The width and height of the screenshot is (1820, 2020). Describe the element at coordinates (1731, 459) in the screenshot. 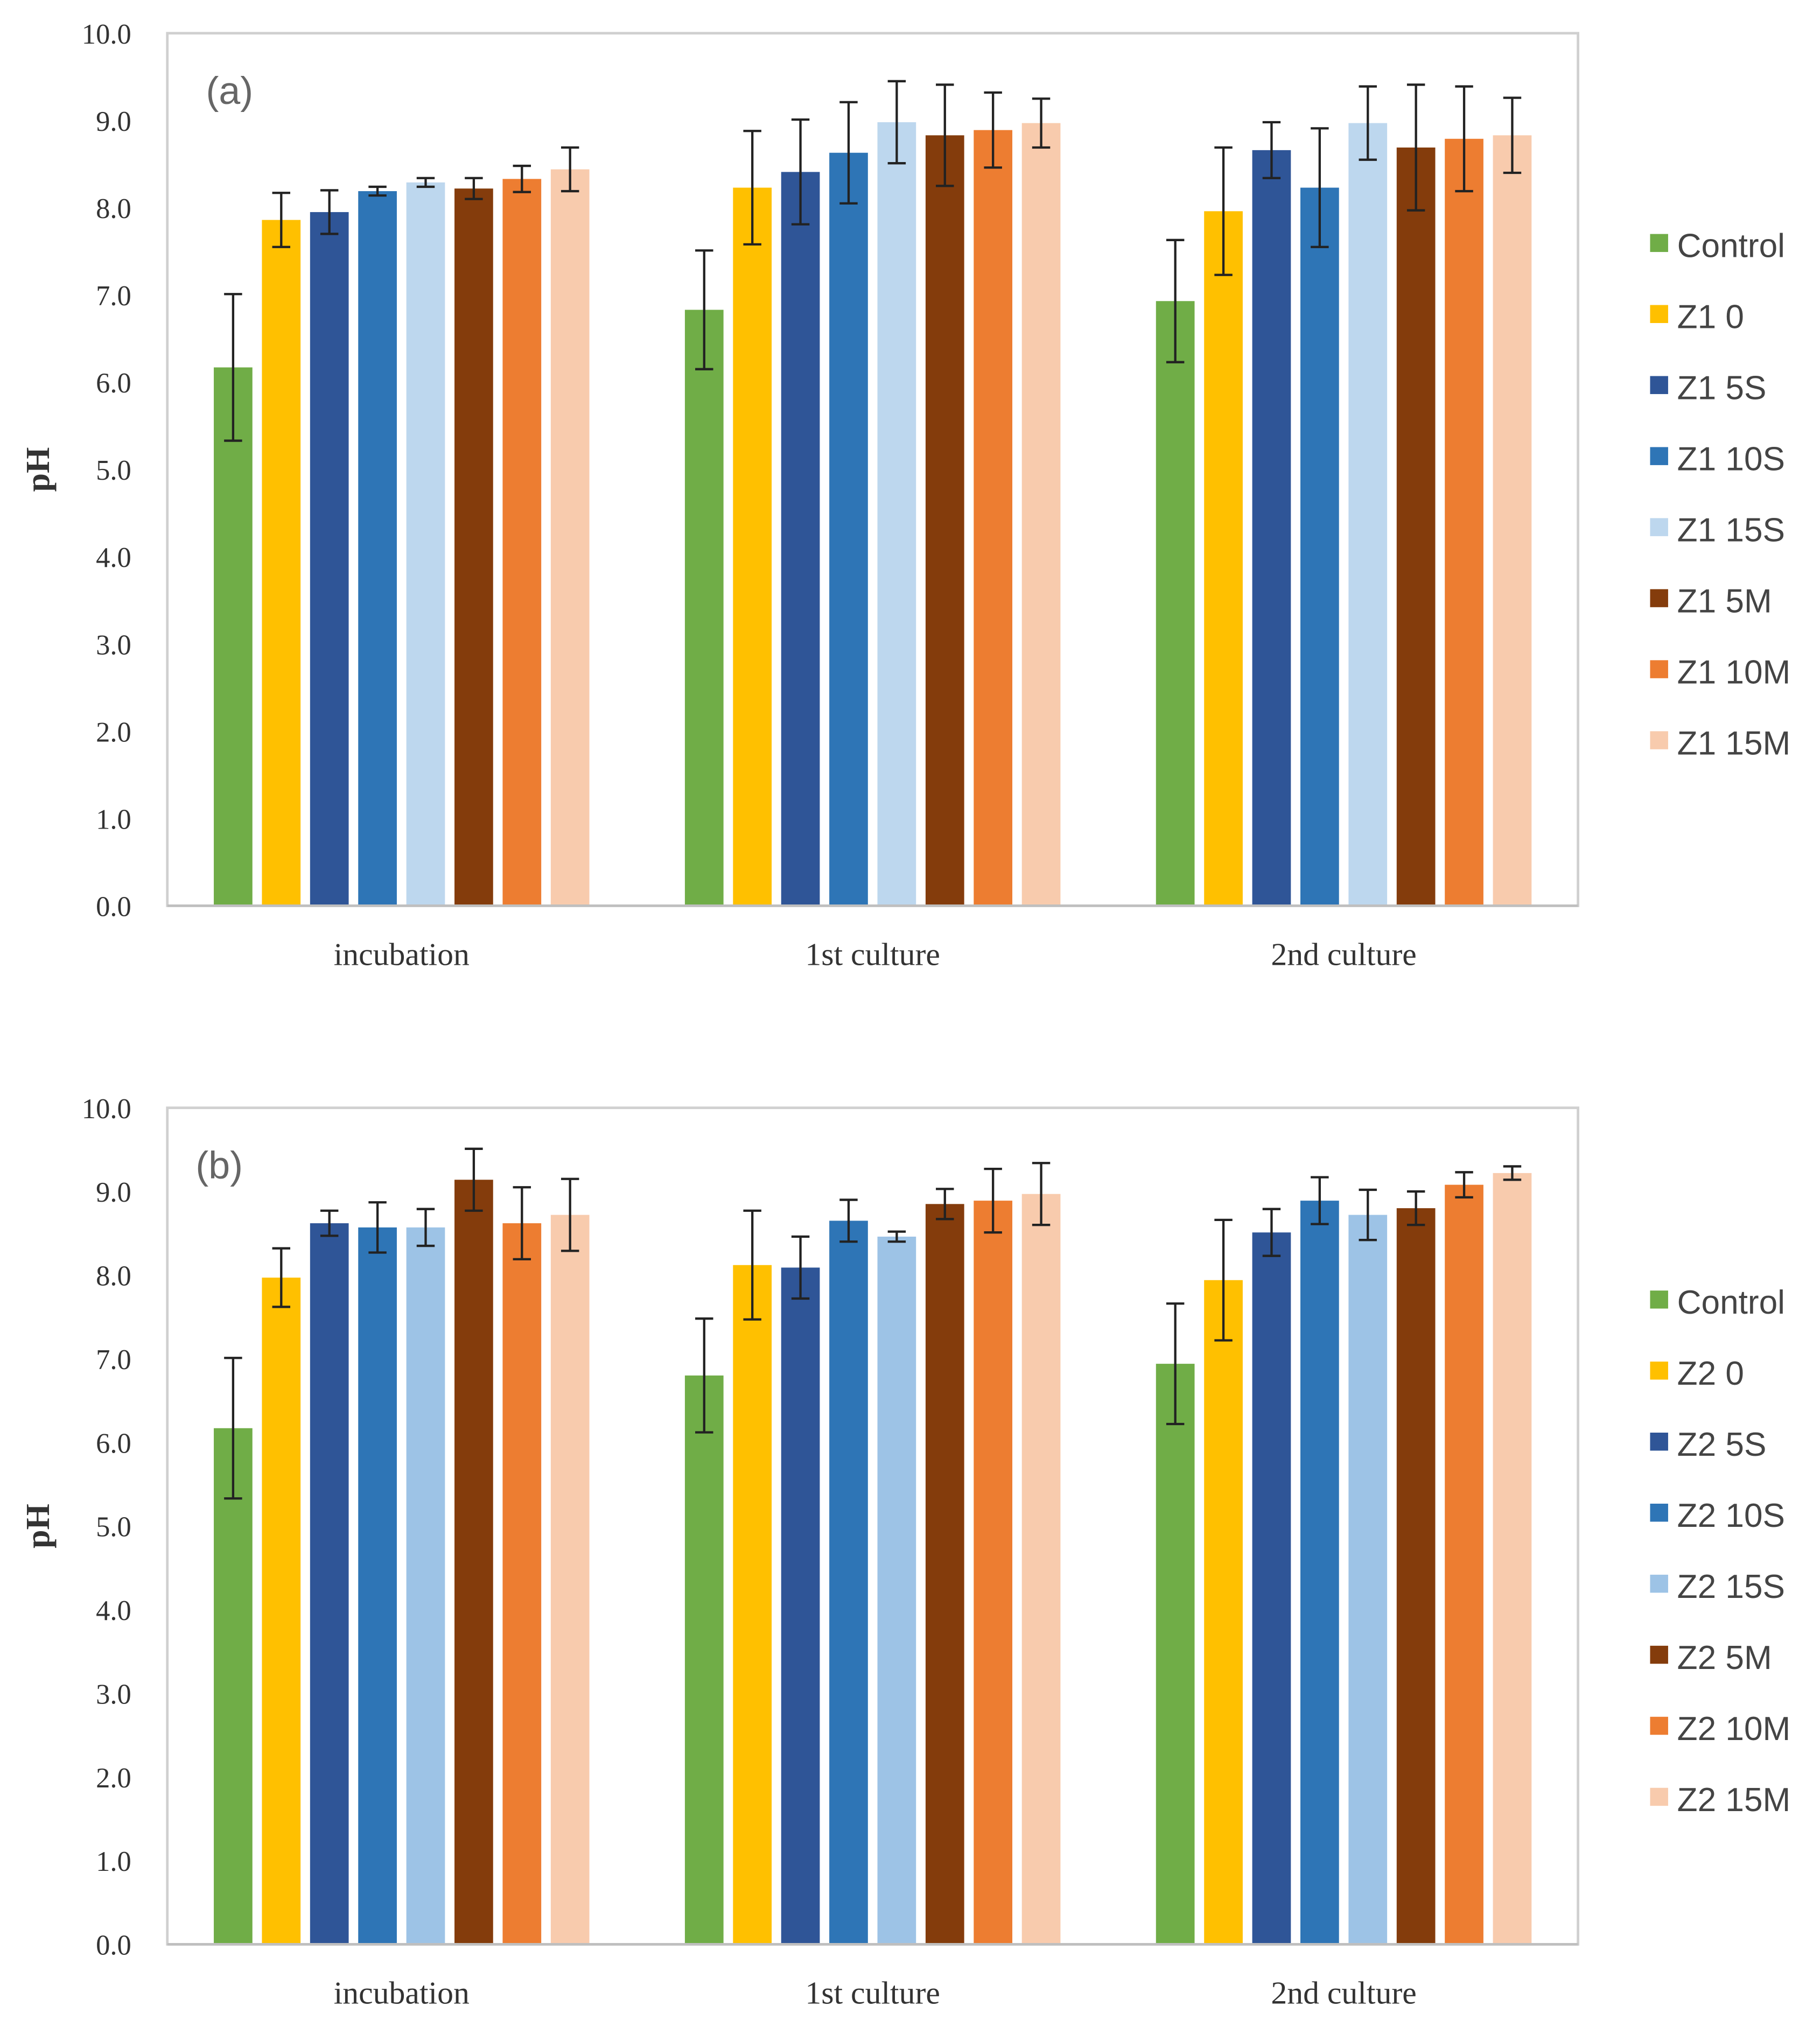

I see `legend-label: Z1 10S` at that location.